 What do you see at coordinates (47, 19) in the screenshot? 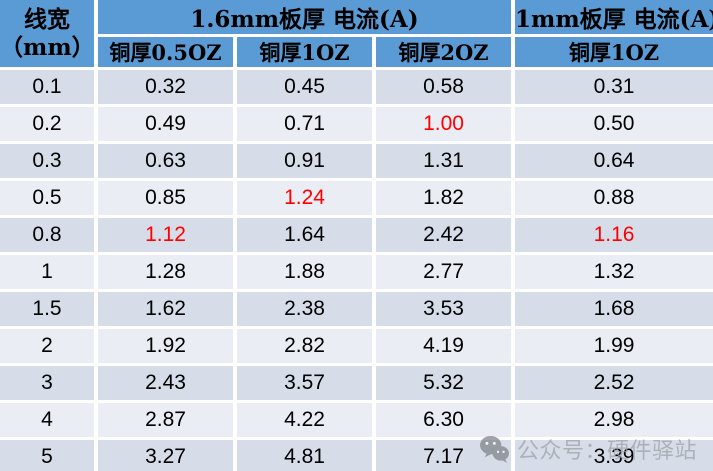
I see `line-width-label-line1: 线宽` at bounding box center [47, 19].